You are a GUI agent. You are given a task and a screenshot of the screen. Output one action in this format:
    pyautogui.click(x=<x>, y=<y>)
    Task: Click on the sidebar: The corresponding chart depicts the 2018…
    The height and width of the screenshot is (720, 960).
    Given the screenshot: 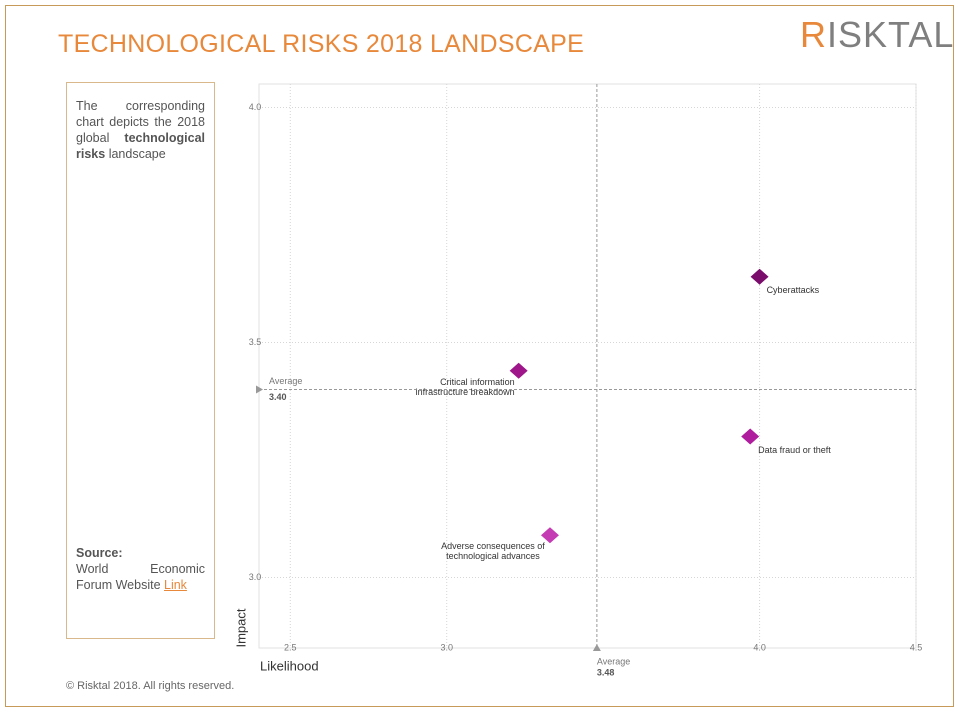 What is the action you would take?
    pyautogui.click(x=140, y=360)
    